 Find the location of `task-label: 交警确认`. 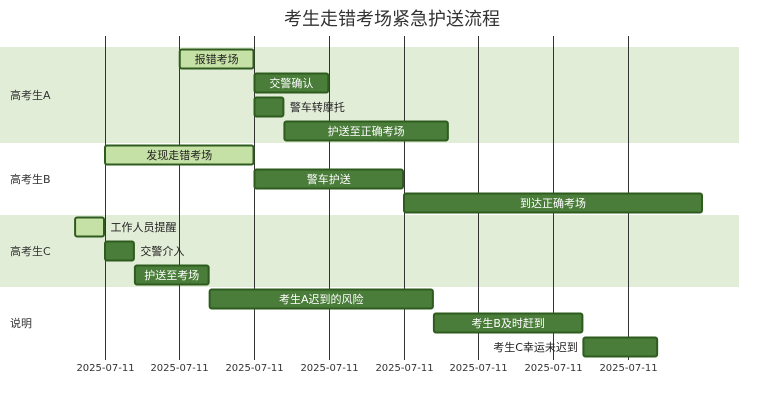

task-label: 交警确认 is located at coordinates (291, 83).